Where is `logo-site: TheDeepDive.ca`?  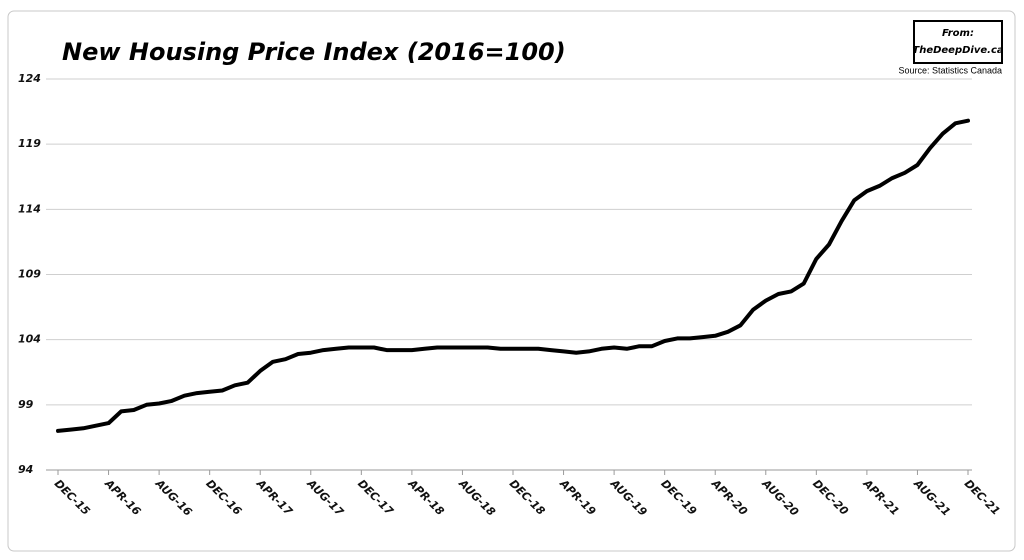 logo-site: TheDeepDive.ca is located at coordinates (958, 50).